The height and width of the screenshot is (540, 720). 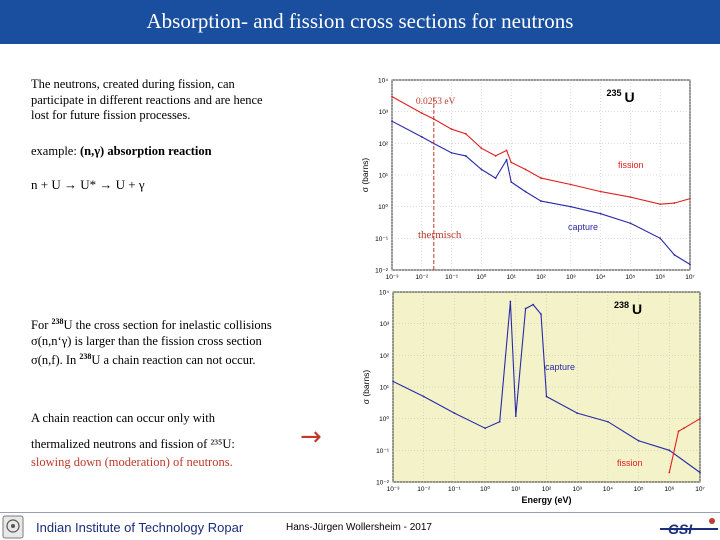 What do you see at coordinates (13, 527) in the screenshot?
I see `institute-logo-icon` at bounding box center [13, 527].